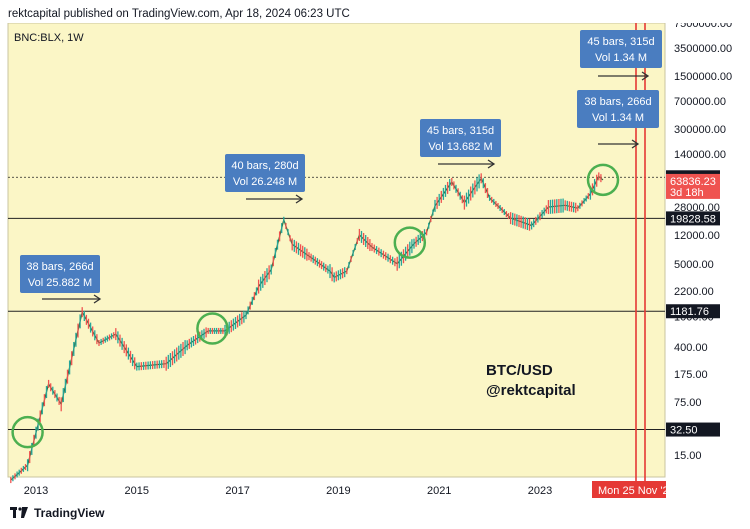 This screenshot has width=750, height=529. What do you see at coordinates (531, 390) in the screenshot?
I see `chart-author: @rektcapital` at bounding box center [531, 390].